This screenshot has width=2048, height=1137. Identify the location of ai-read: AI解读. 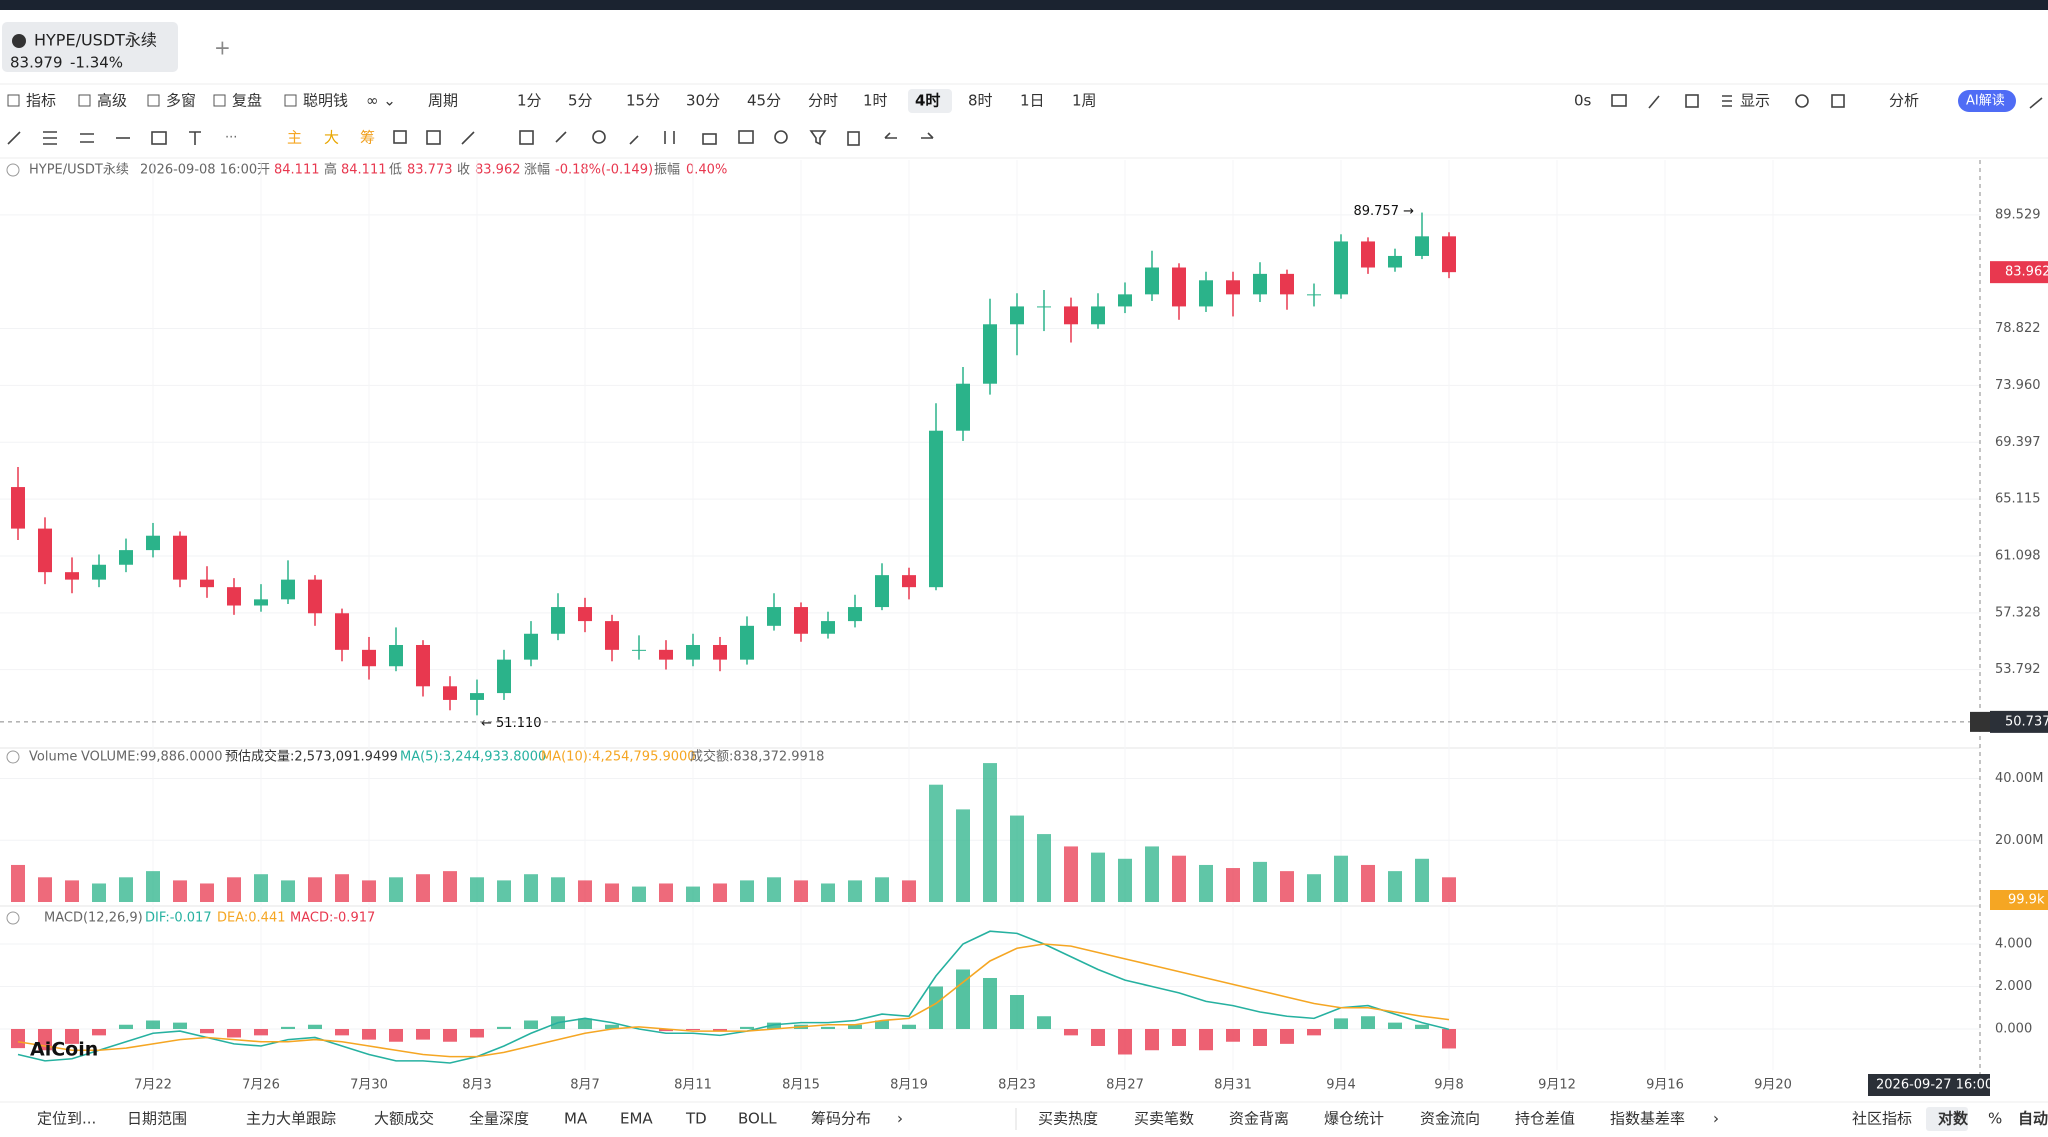
(1985, 101).